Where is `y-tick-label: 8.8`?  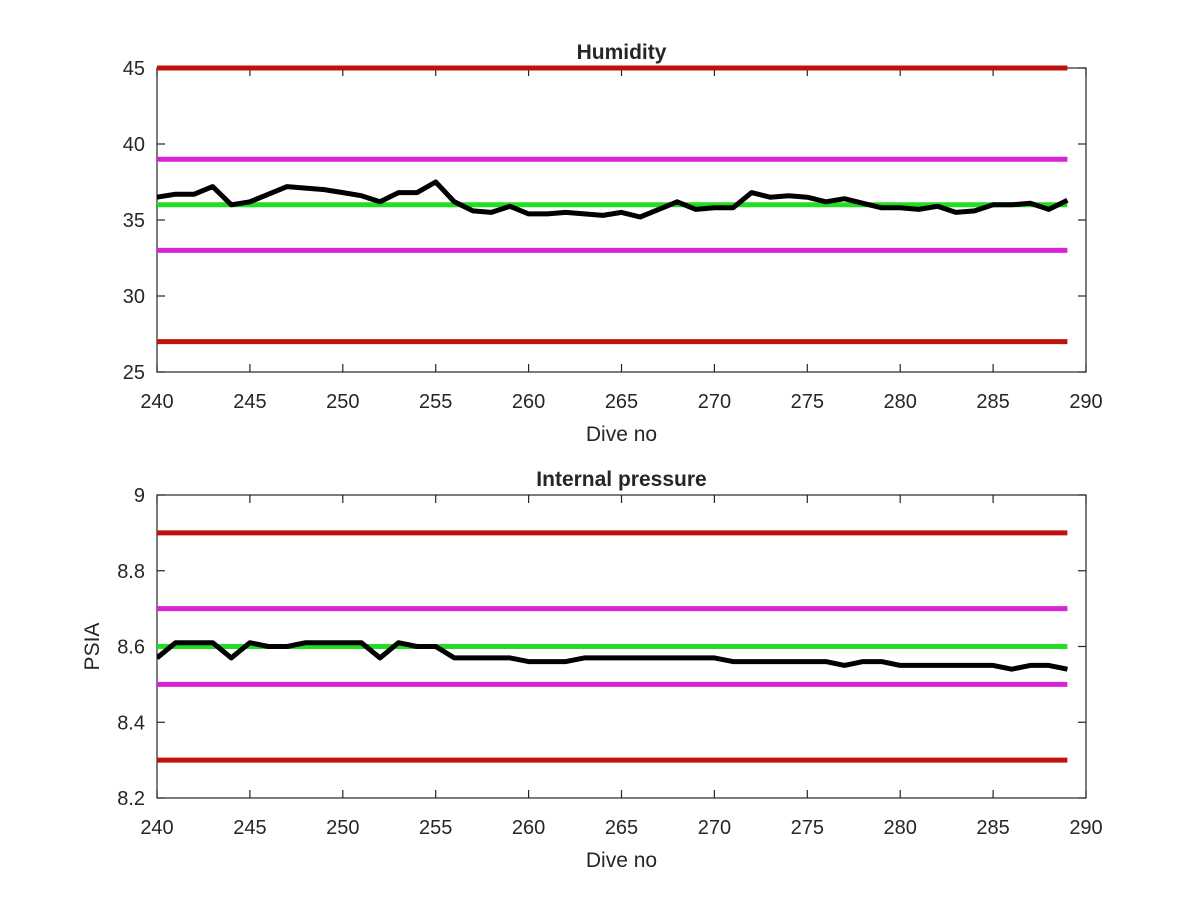
y-tick-label: 8.8 is located at coordinates (131, 572).